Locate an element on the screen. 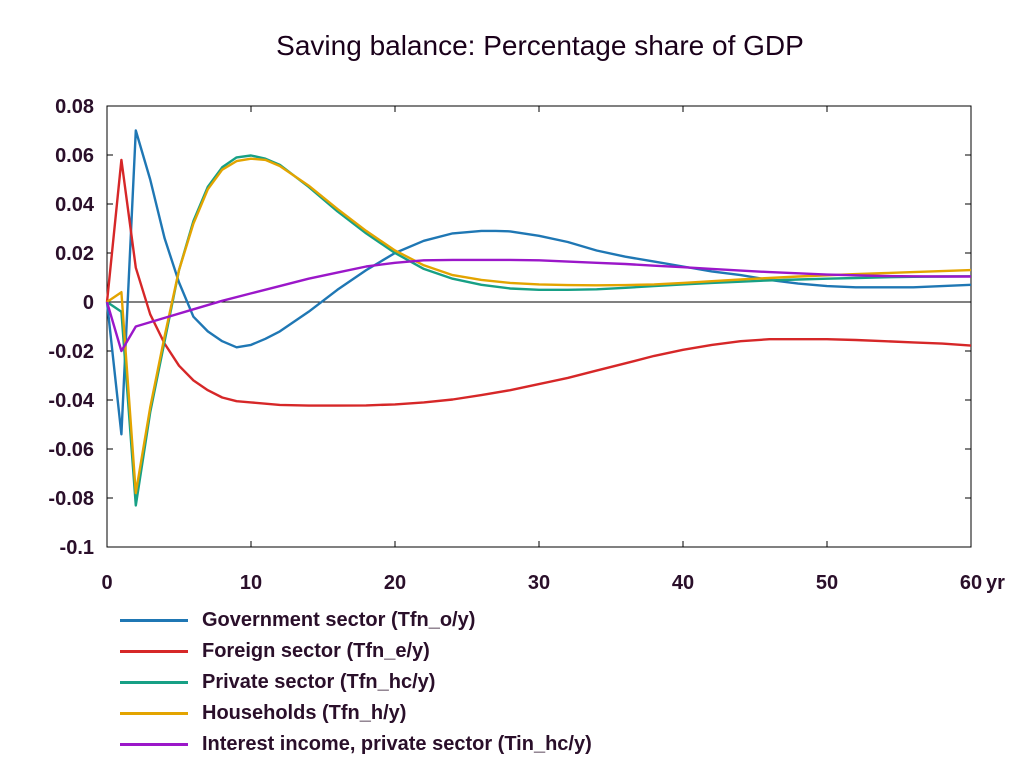 This screenshot has height=778, width=1024. x-tick-label: 10 is located at coordinates (251, 583).